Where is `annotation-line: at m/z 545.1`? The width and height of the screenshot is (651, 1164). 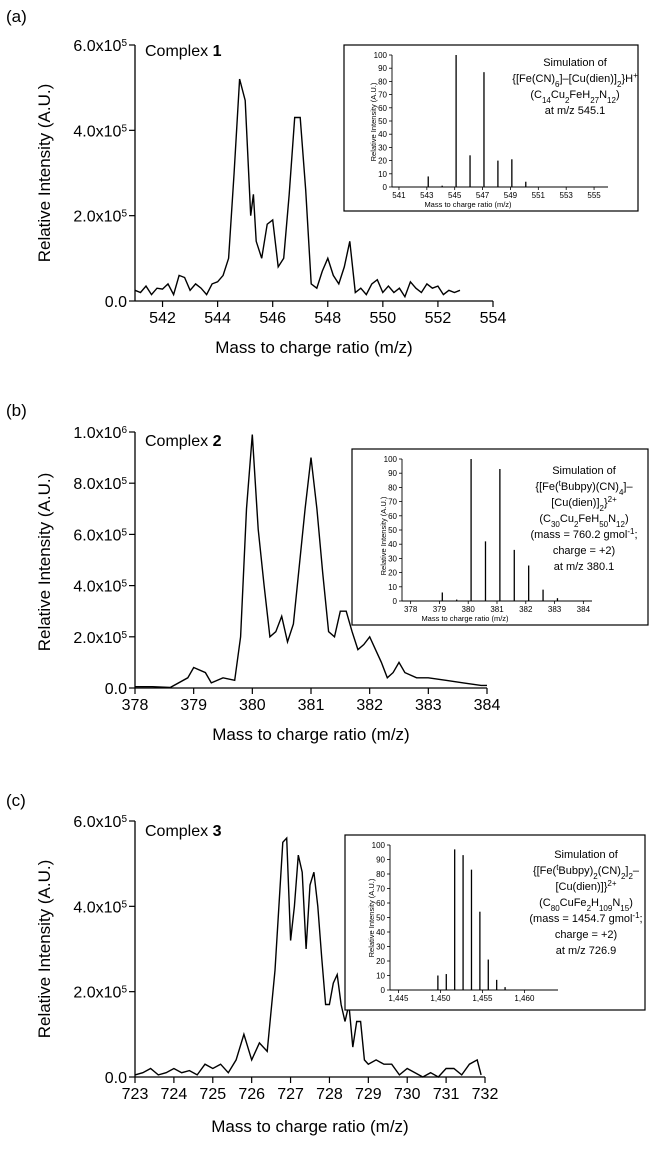 annotation-line: at m/z 545.1 is located at coordinates (575, 111).